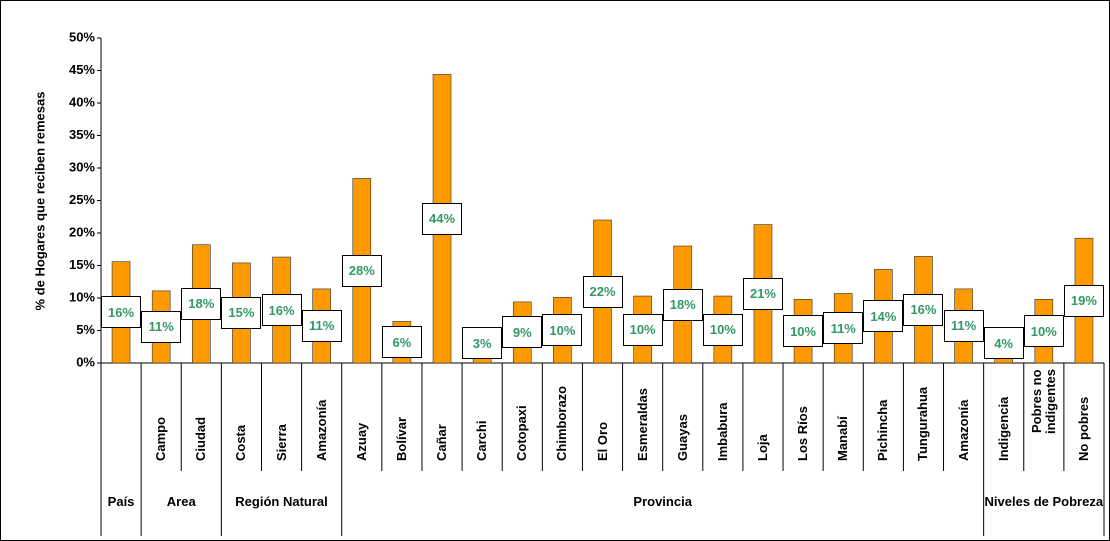  Describe the element at coordinates (762, 447) in the screenshot. I see `x-tick-label: Loja` at that location.